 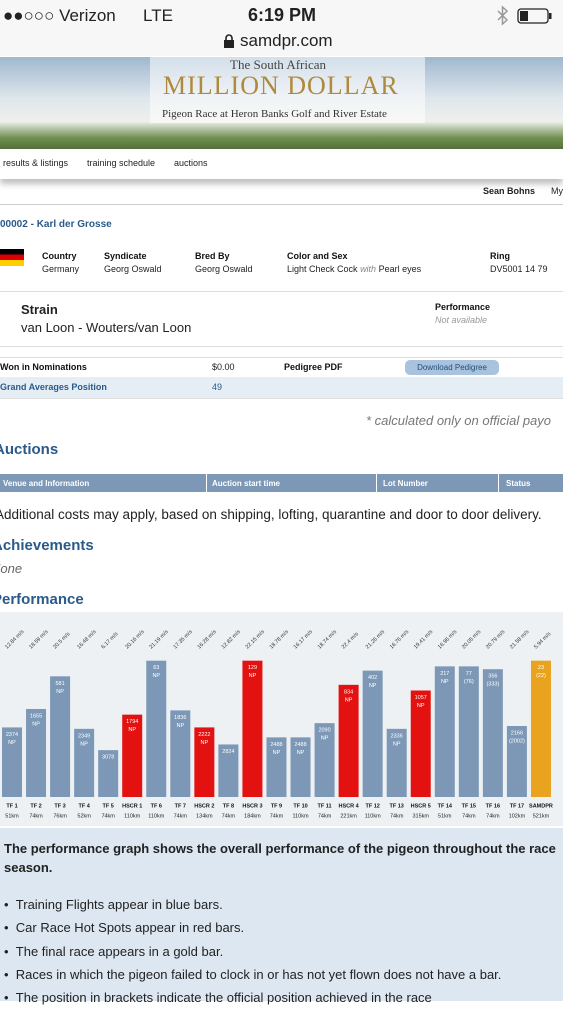 What do you see at coordinates (452, 367) in the screenshot?
I see `download-button: Download Pedigree` at bounding box center [452, 367].